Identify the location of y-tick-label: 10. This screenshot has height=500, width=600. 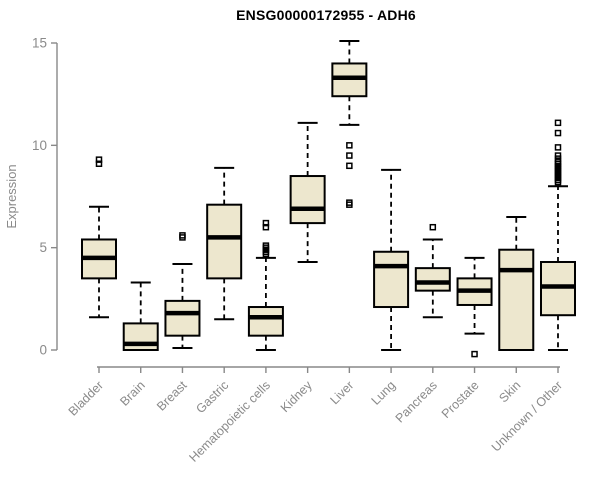
(39, 145).